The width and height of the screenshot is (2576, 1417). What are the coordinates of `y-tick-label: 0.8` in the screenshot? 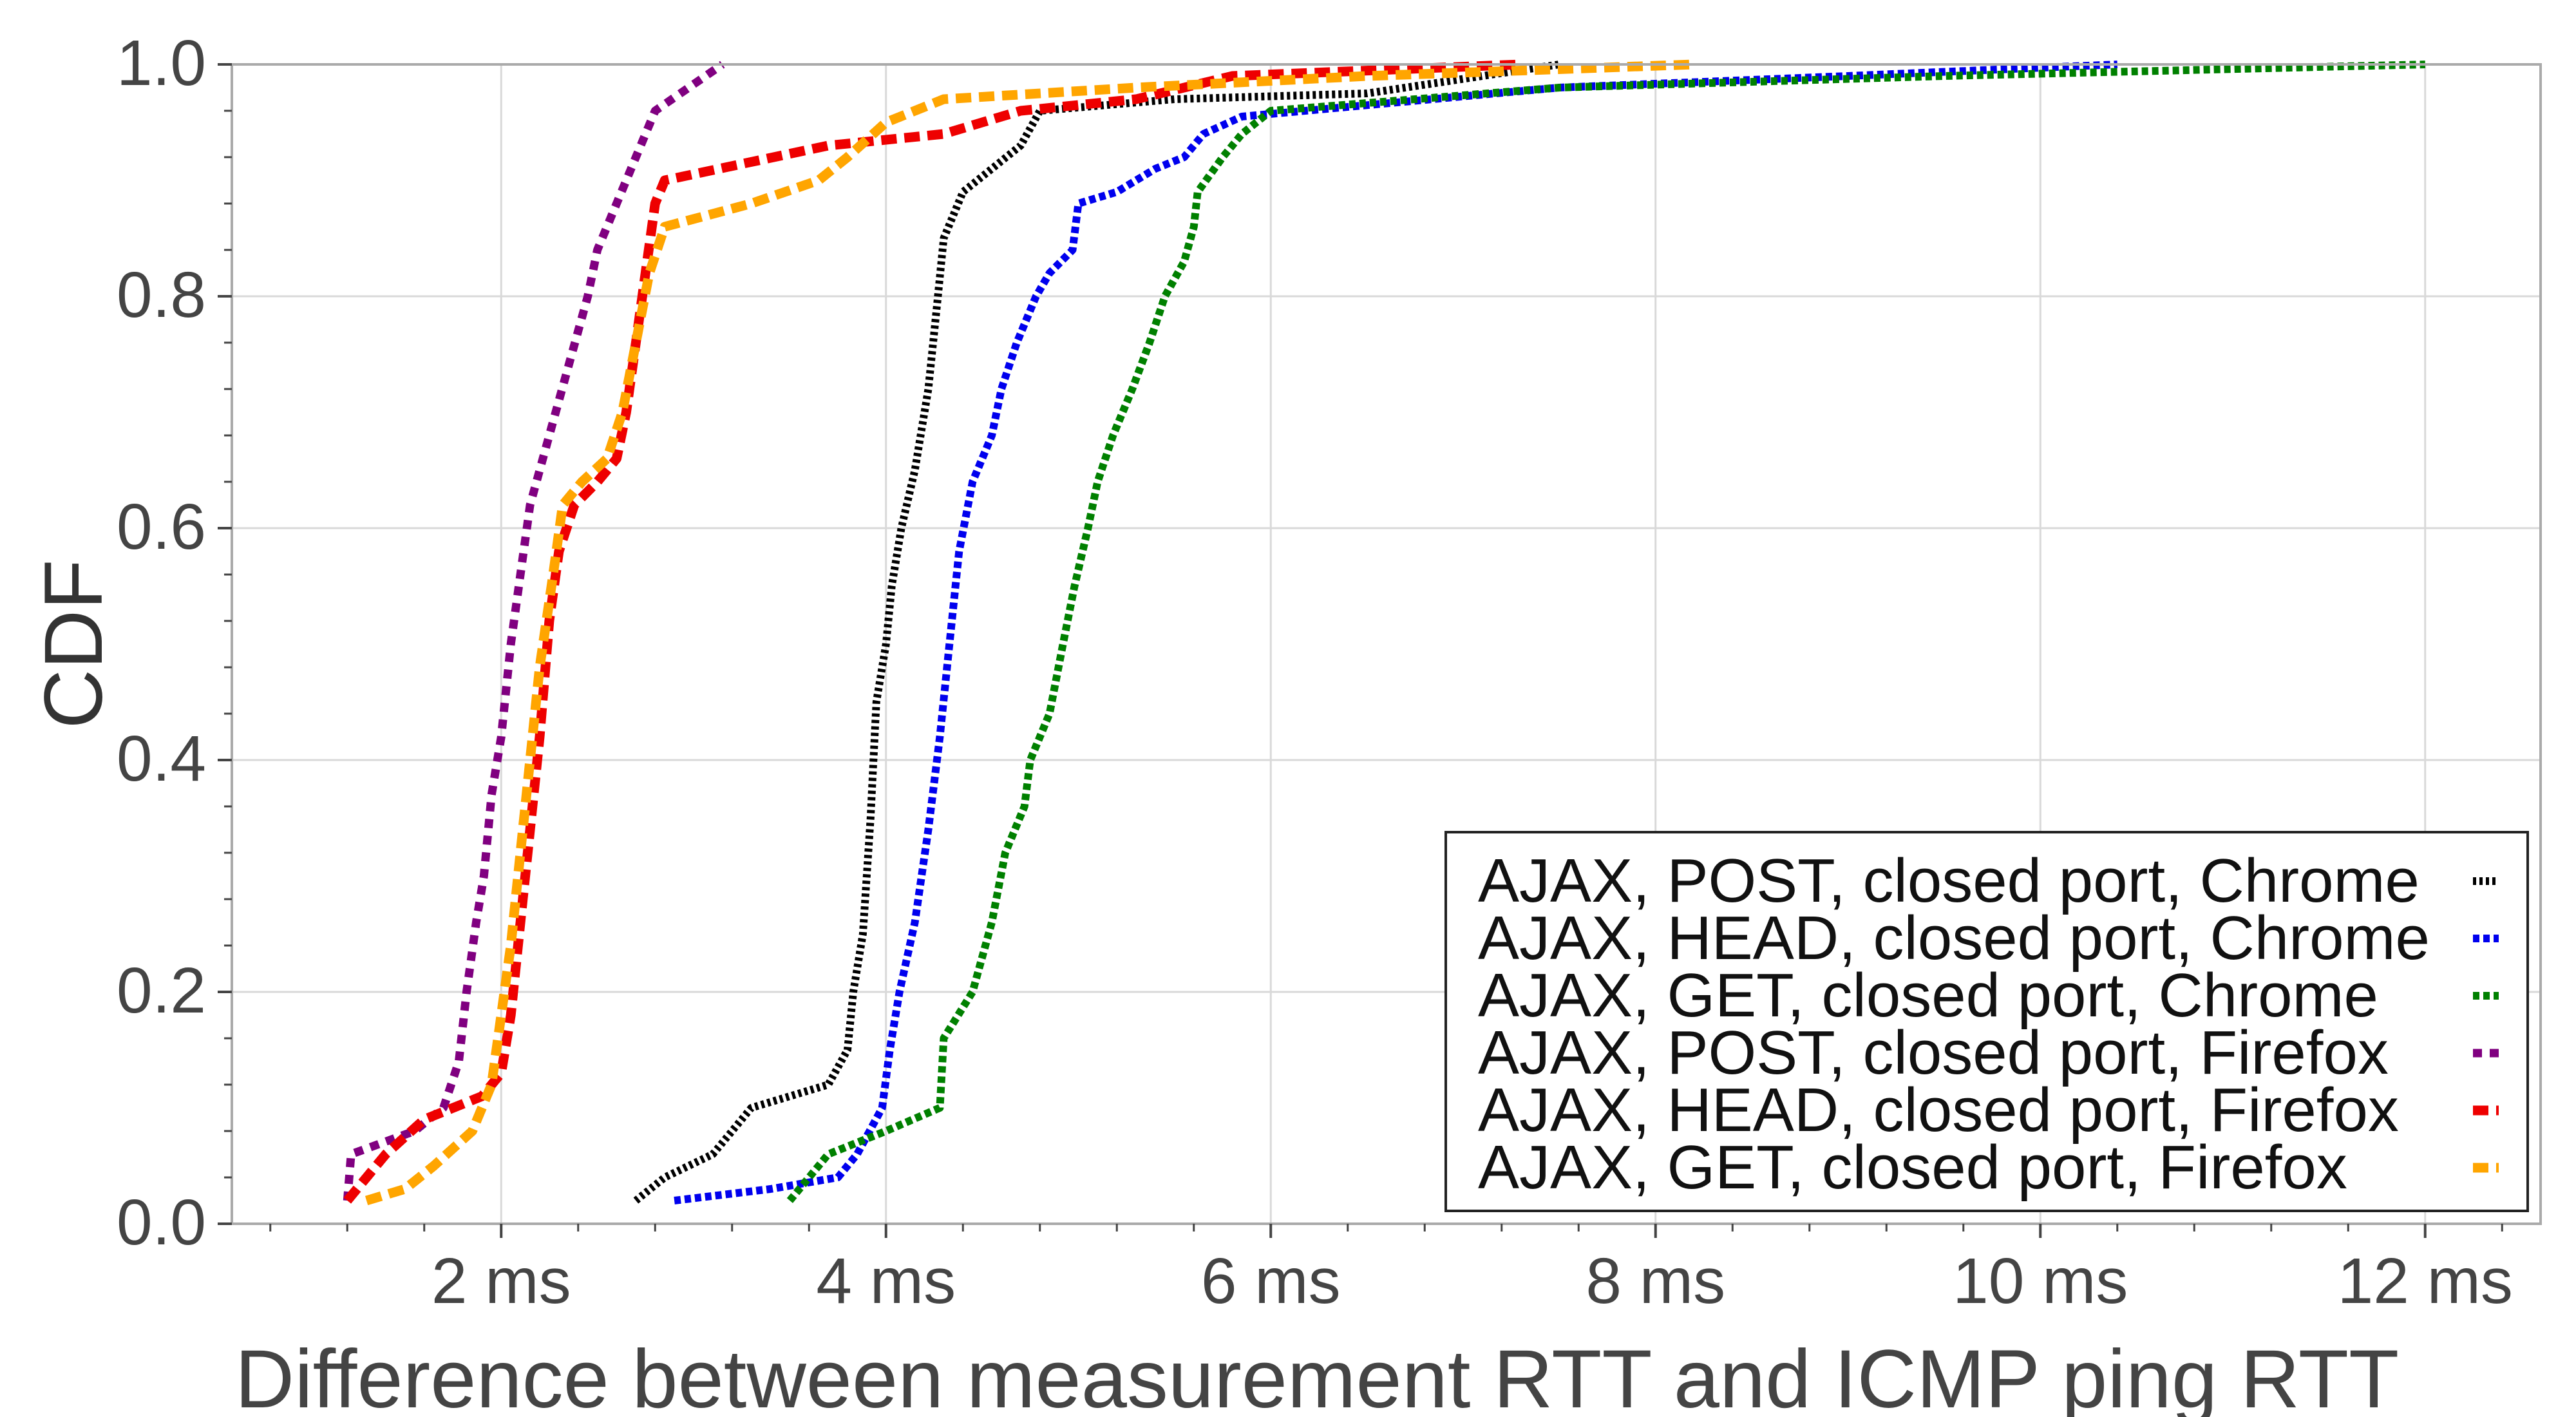 It's located at (161, 295).